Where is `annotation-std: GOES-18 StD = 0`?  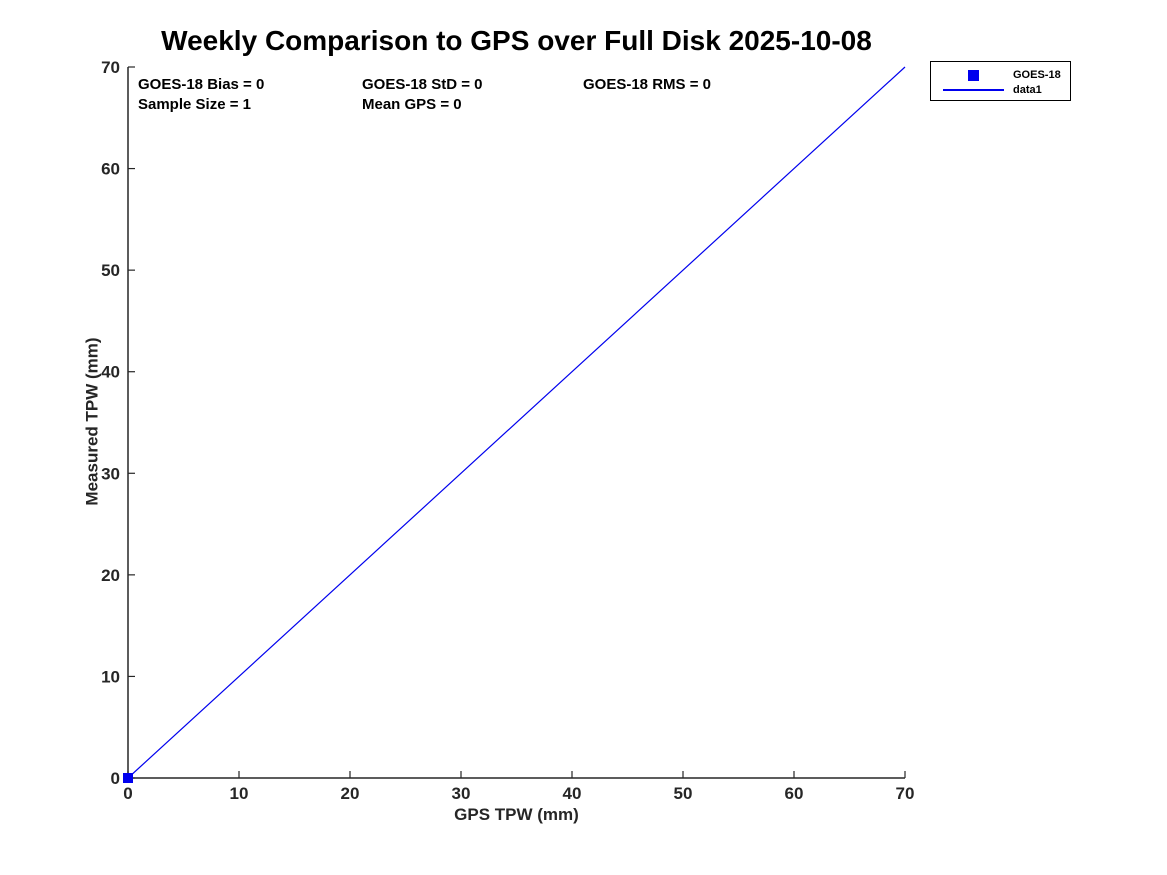
annotation-std: GOES-18 StD = 0 is located at coordinates (422, 84).